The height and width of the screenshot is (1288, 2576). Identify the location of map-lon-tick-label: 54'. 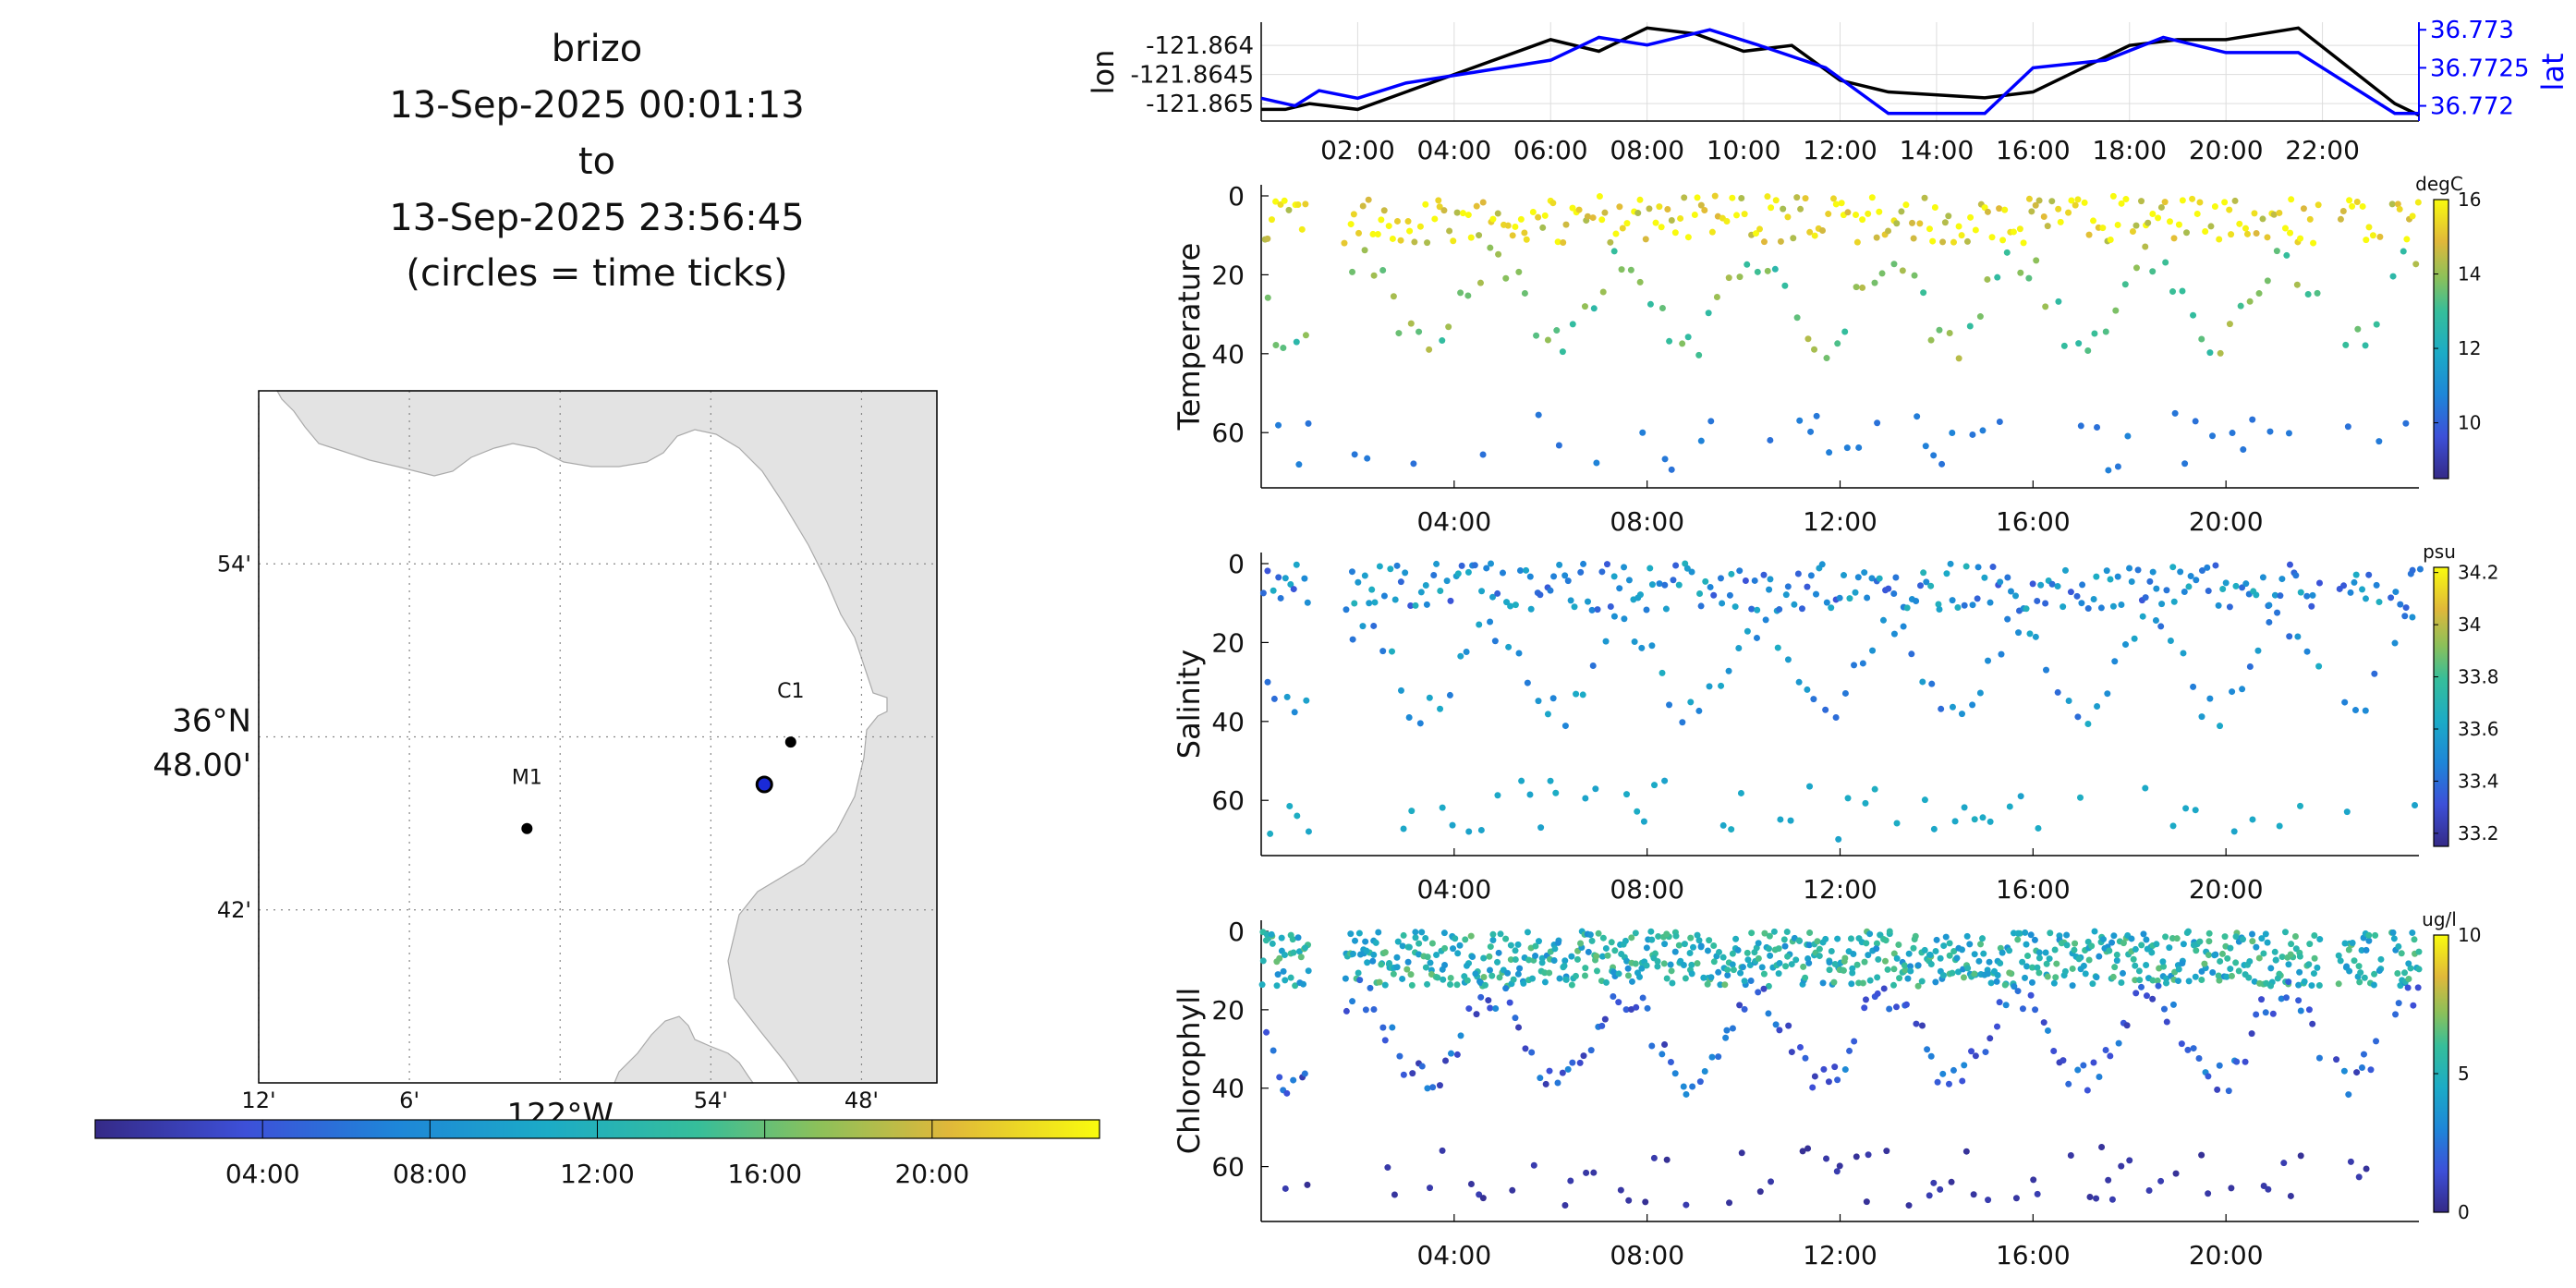
(711, 1100).